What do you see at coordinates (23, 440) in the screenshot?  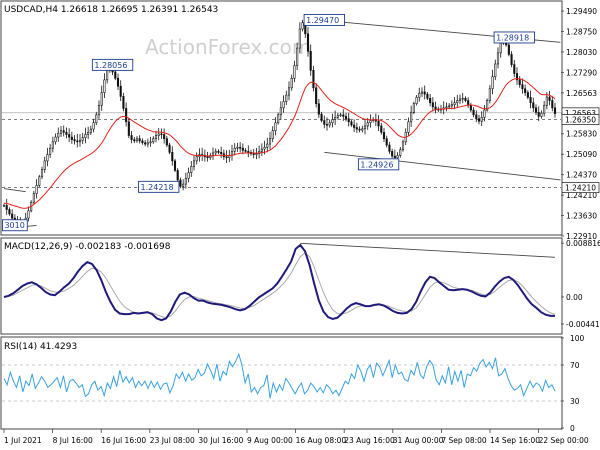 I see `x-axis-tick-label: 1 Jul 2021` at bounding box center [23, 440].